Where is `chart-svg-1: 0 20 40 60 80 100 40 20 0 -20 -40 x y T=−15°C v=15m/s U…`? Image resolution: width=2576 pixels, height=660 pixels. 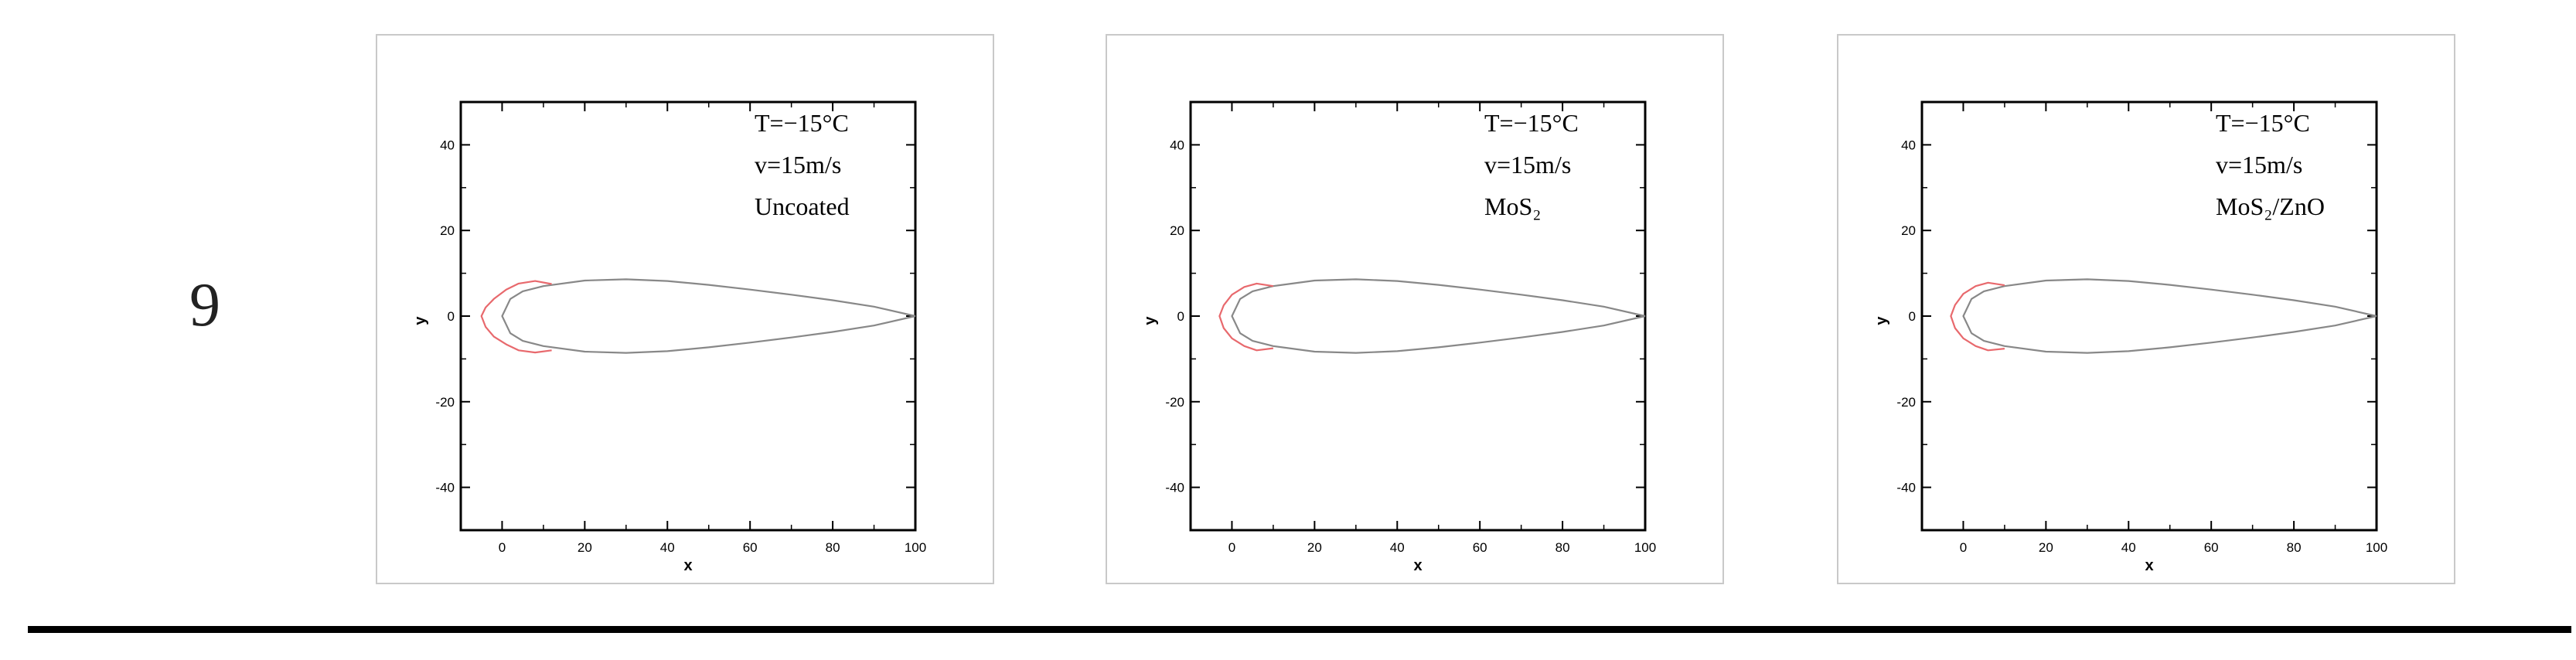
chart-svg-1: 0 20 40 60 80 100 40 20 0 -20 -40 x y T=−15°C v=15m/s U… is located at coordinates (669, 337).